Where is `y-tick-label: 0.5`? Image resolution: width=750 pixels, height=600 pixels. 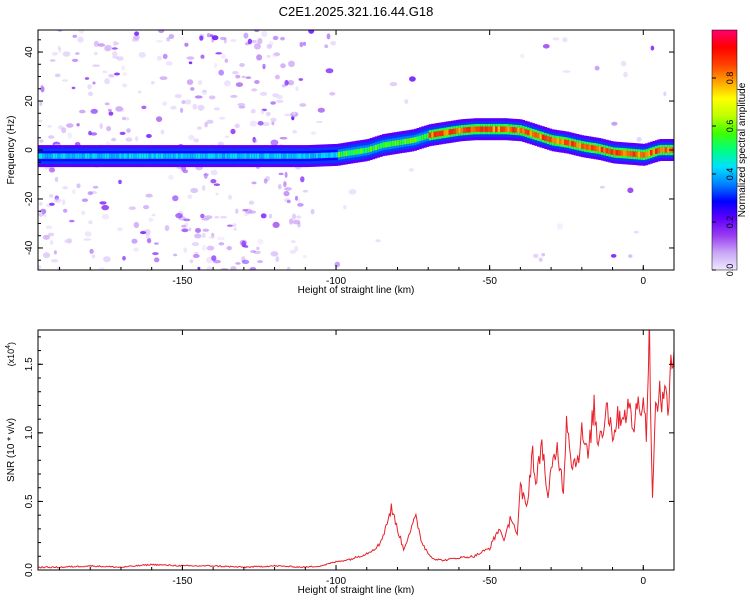 y-tick-label: 0.5 is located at coordinates (29, 501).